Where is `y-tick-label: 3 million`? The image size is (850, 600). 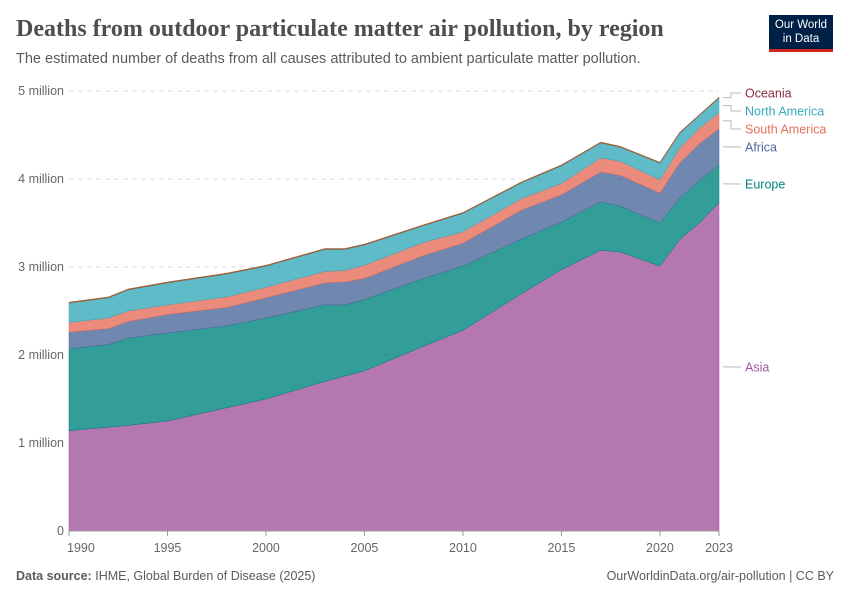
y-tick-label: 3 million is located at coordinates (41, 267).